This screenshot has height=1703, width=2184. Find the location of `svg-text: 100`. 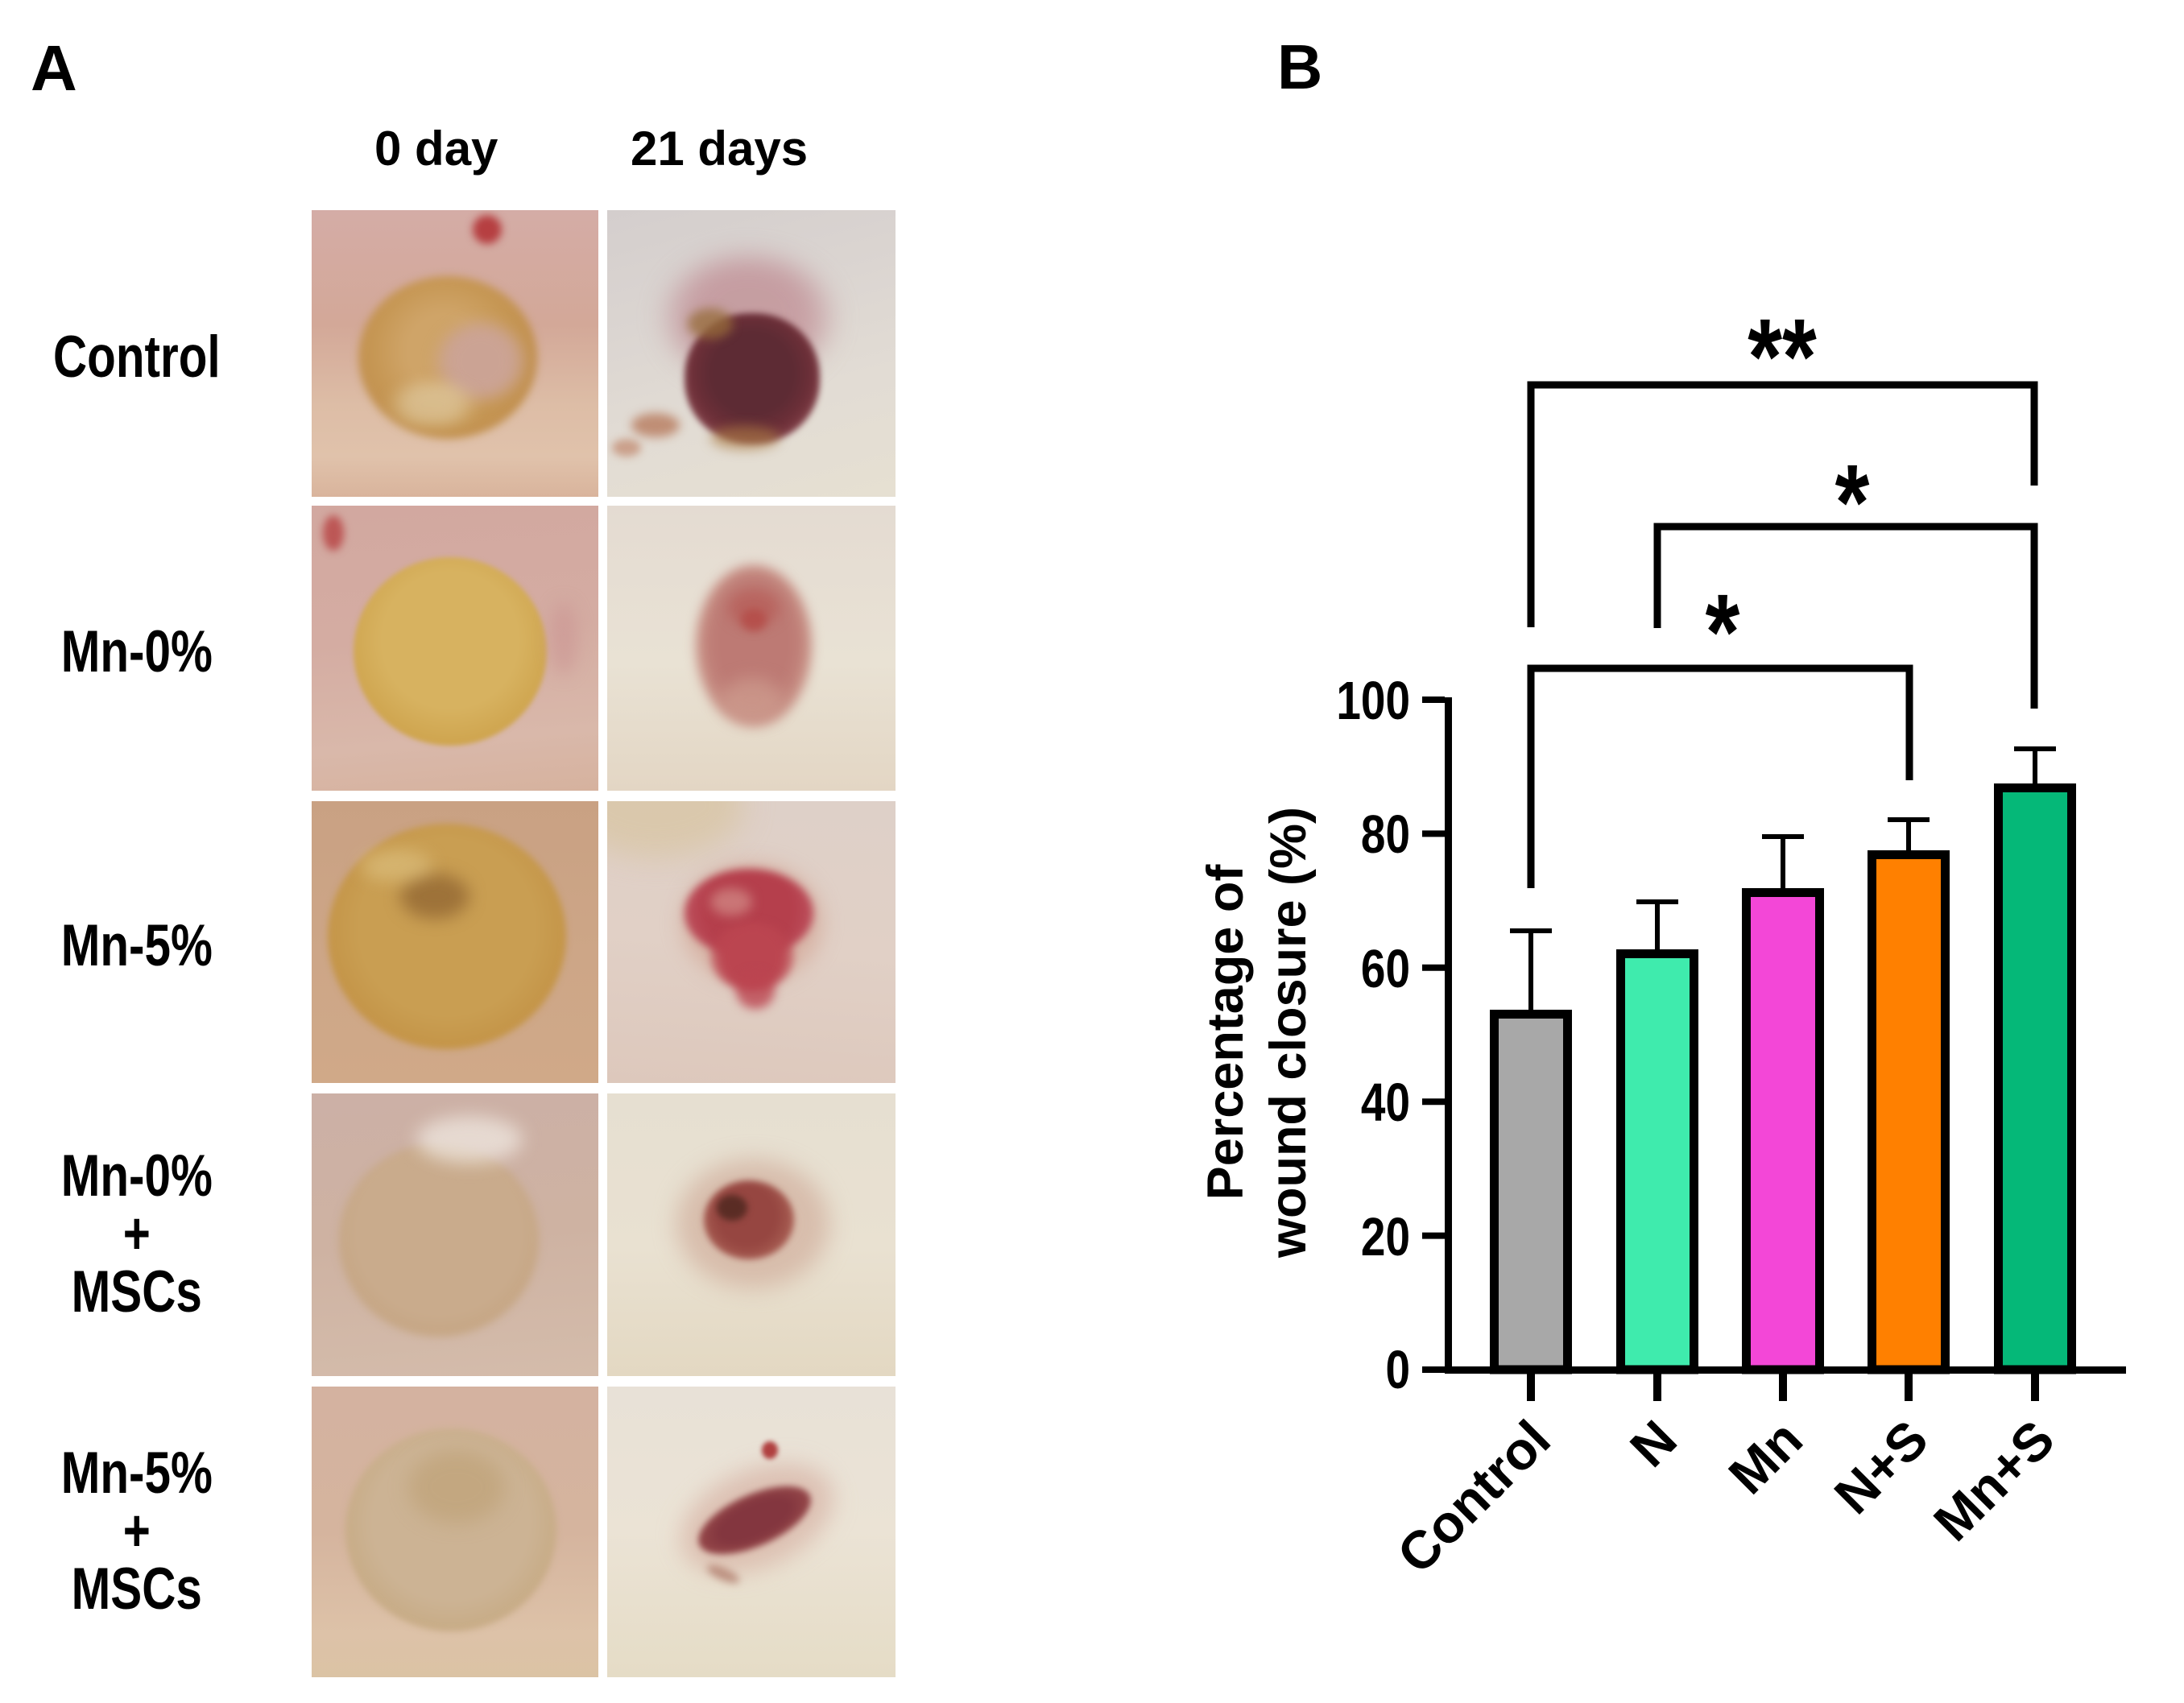

svg-text: 100 is located at coordinates (1373, 700).